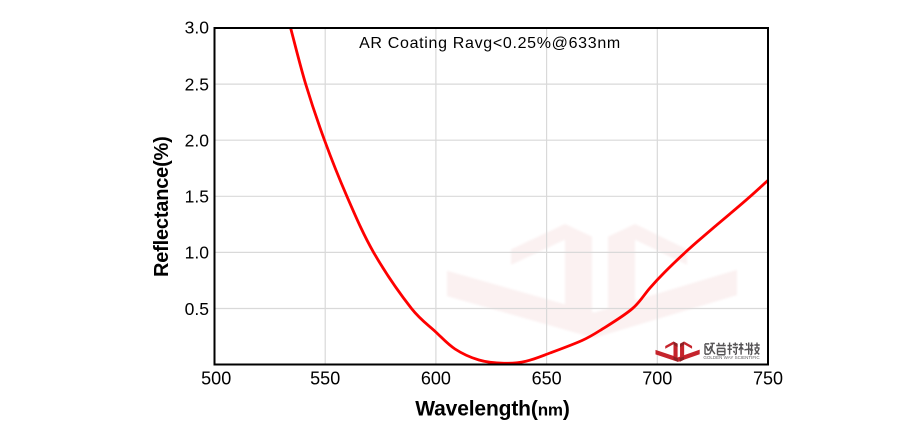 This screenshot has width=924, height=445. What do you see at coordinates (490, 43) in the screenshot?
I see `svg-text: AR Coating Ravg<0.25%@633nm` at bounding box center [490, 43].